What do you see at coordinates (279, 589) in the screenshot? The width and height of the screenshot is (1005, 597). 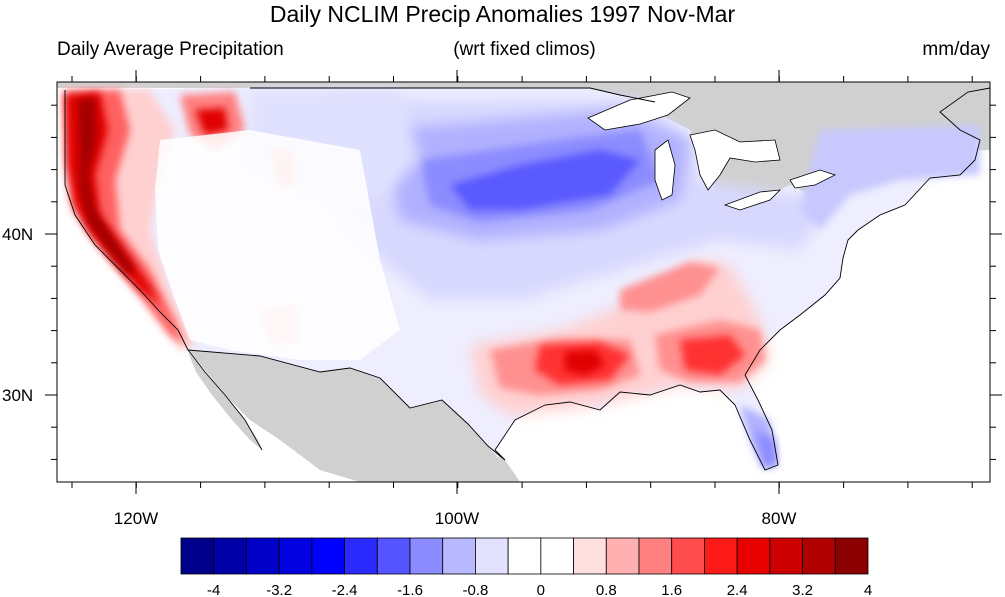 I see `colorbar-label: -3.2` at bounding box center [279, 589].